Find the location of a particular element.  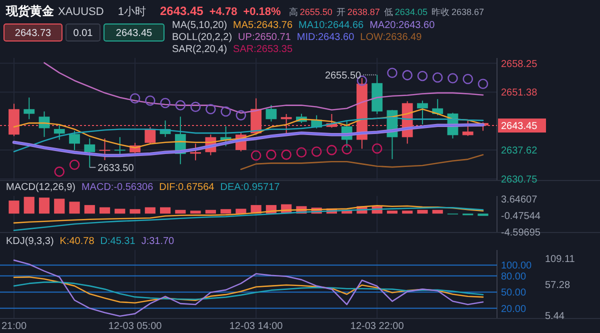

text: 2643.45 is located at coordinates (182, 11).